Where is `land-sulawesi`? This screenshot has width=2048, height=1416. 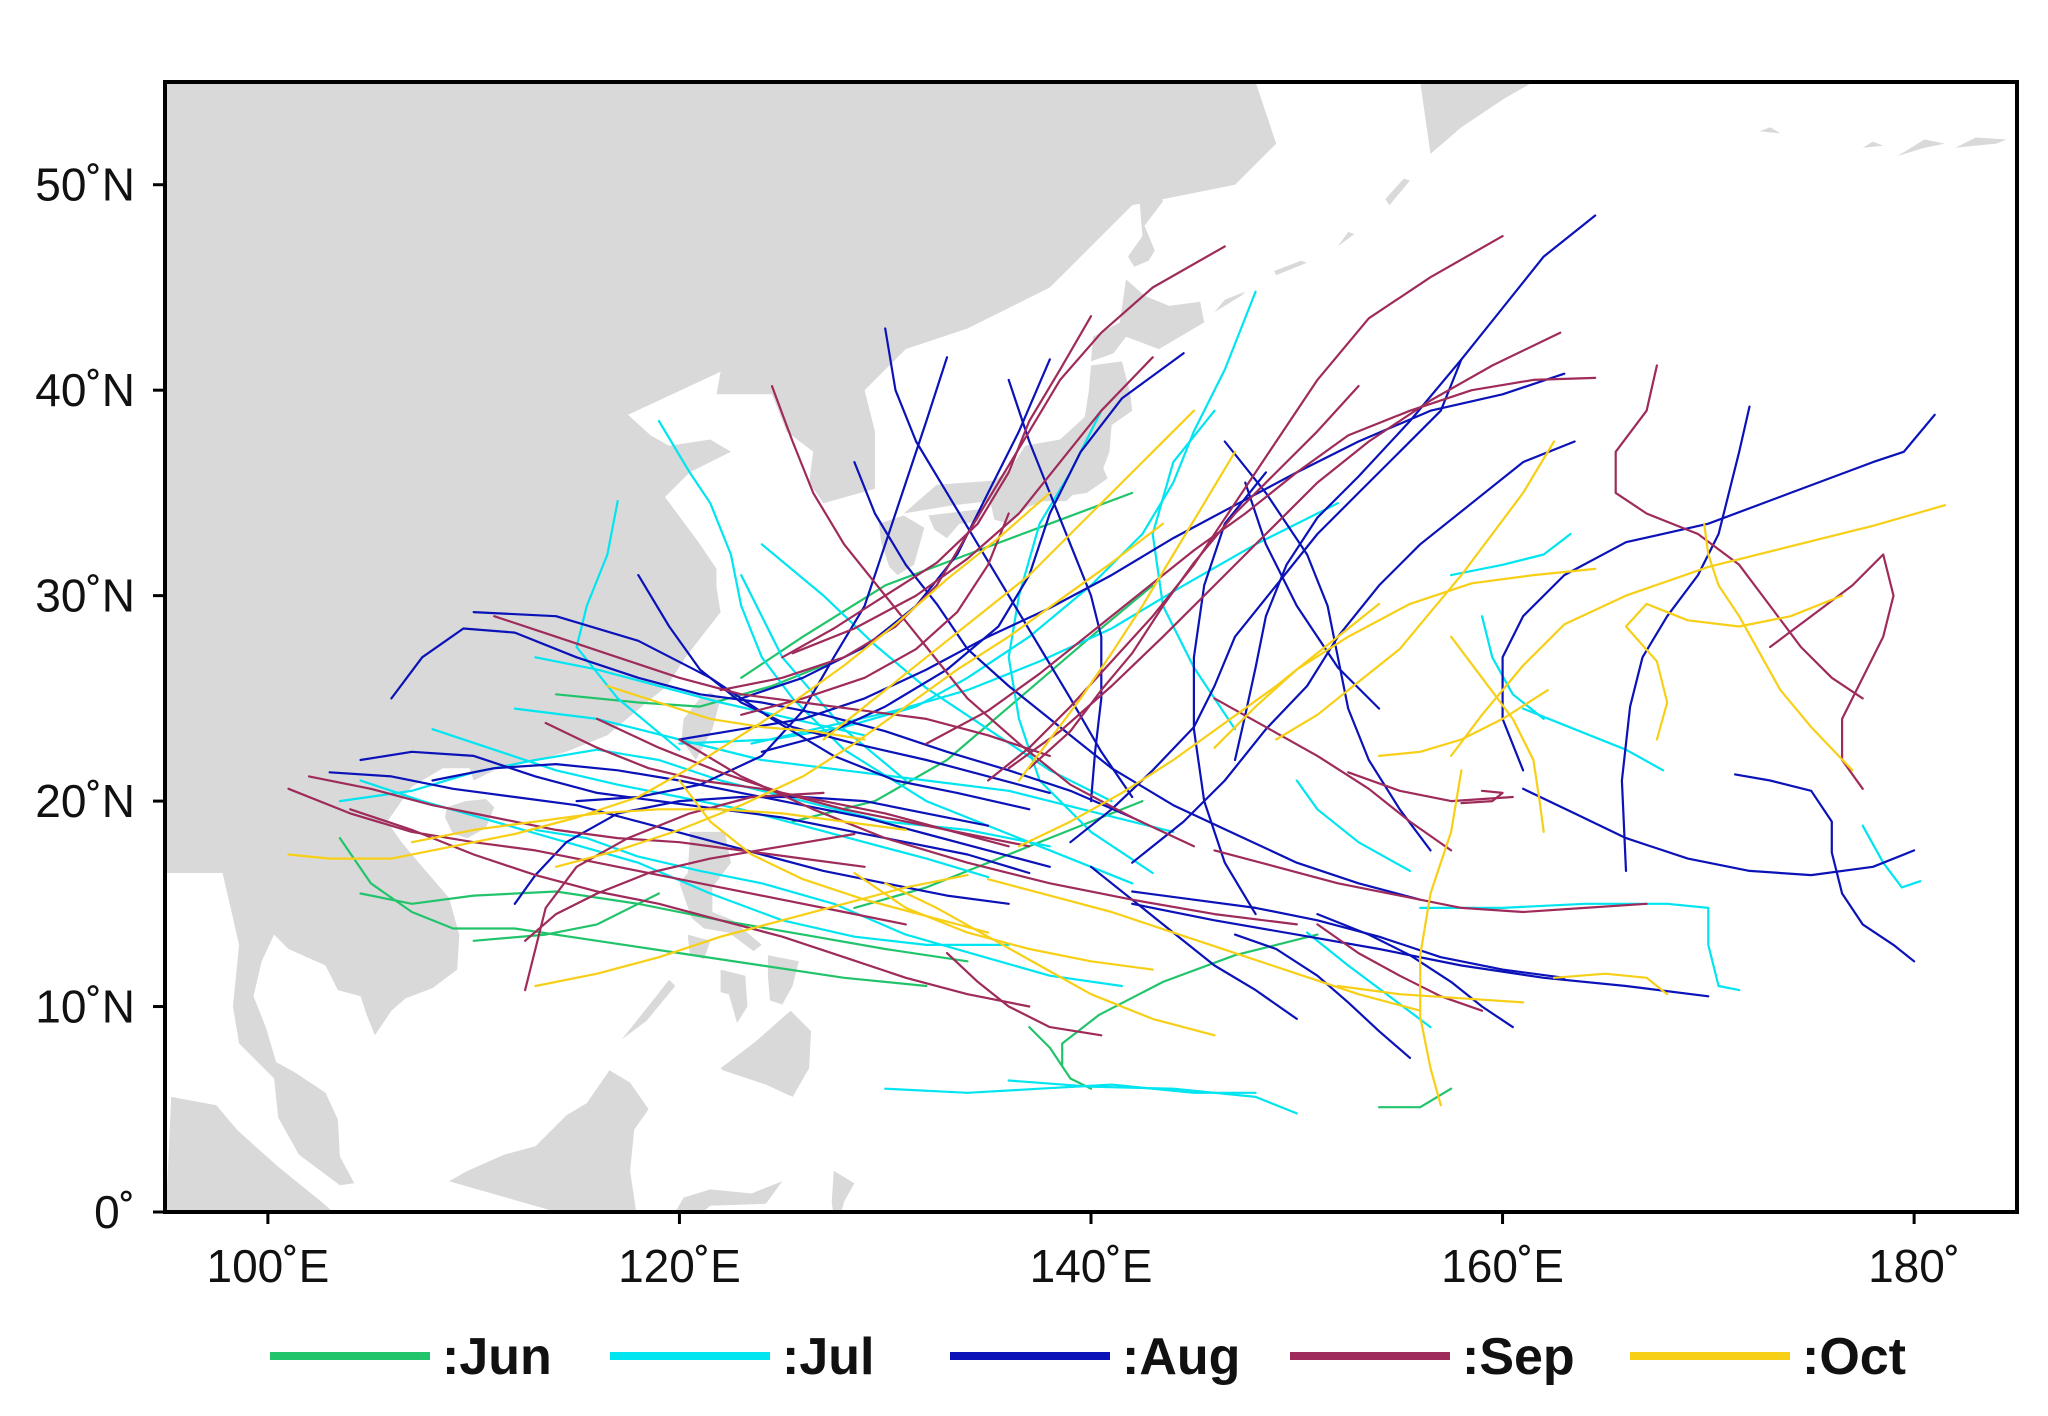
land-sulawesi is located at coordinates (729, 1196).